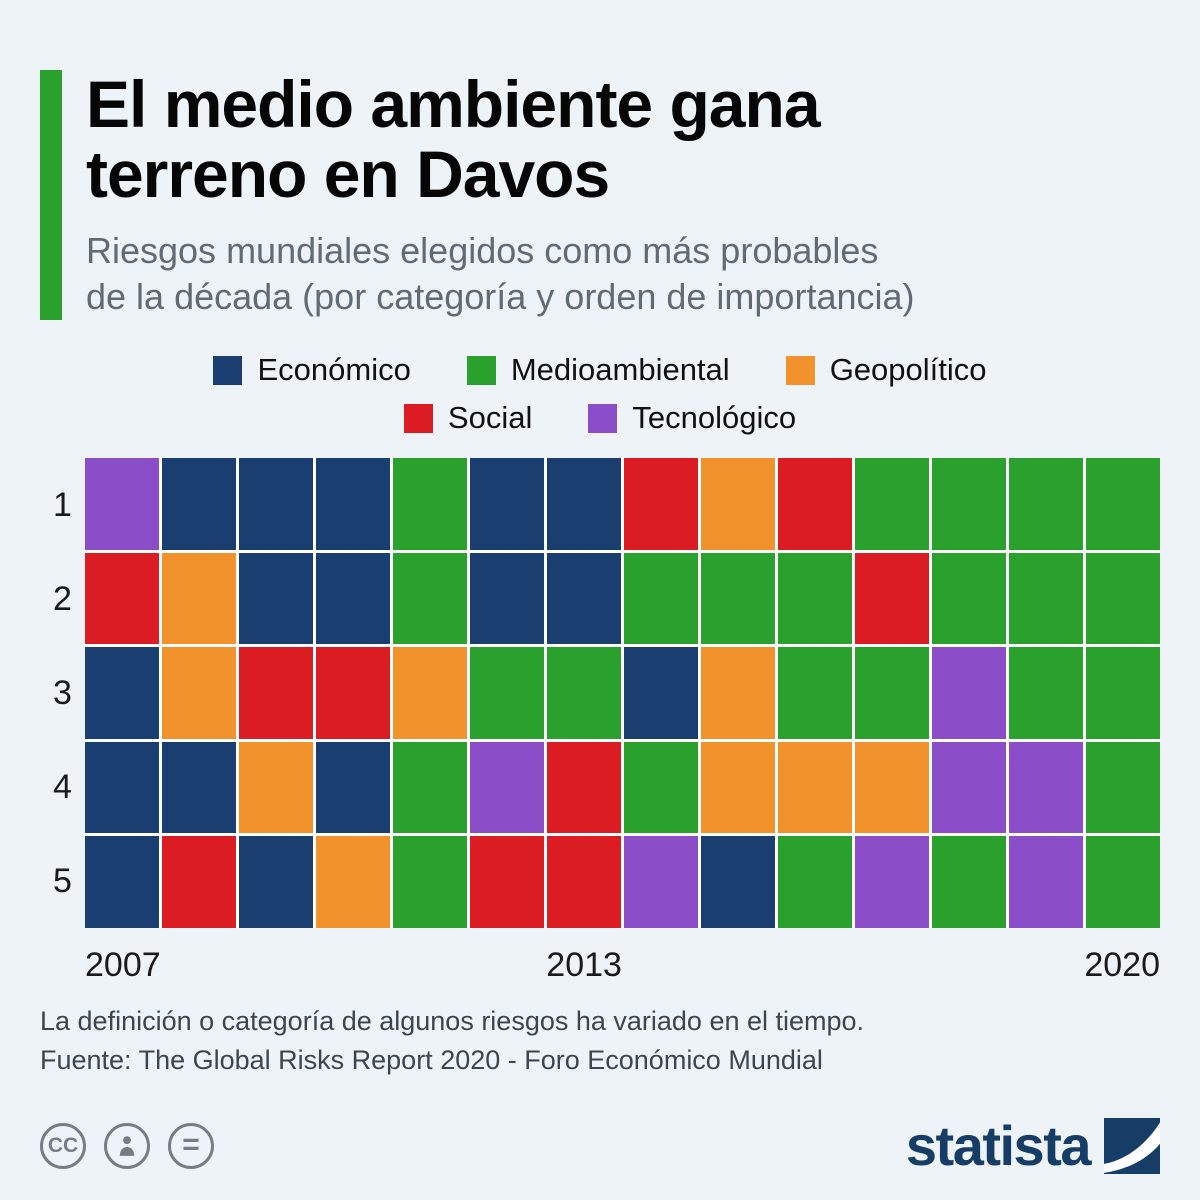  Describe the element at coordinates (620, 370) in the screenshot. I see `legend-label-medioambiental: Medioambiental` at that location.